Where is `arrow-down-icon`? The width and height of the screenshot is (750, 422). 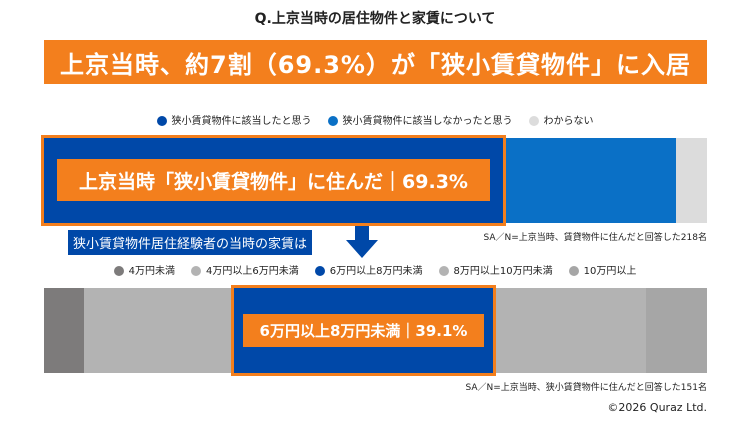 arrow-down-icon is located at coordinates (362, 241).